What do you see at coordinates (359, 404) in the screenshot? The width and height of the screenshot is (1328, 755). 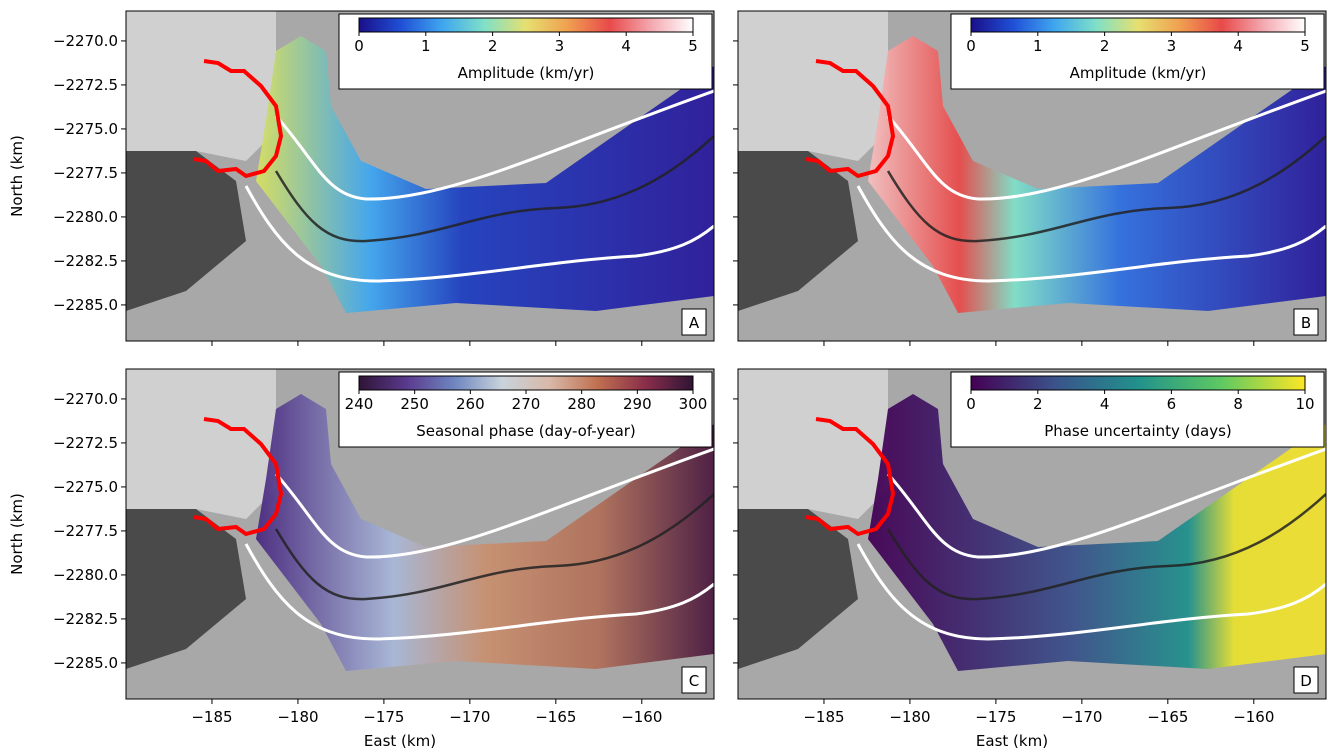 I see `colorbar-tick-label: 240` at bounding box center [359, 404].